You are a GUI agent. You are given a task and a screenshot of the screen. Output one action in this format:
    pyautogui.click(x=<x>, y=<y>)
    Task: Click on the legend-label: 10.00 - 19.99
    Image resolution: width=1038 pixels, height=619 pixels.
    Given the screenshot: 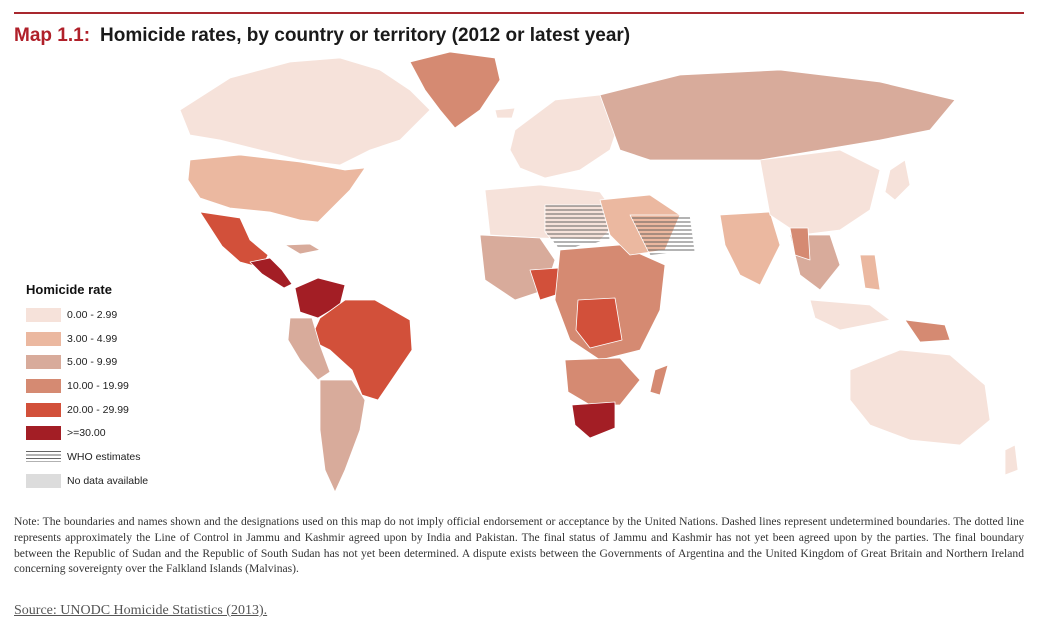 What is the action you would take?
    pyautogui.click(x=98, y=386)
    